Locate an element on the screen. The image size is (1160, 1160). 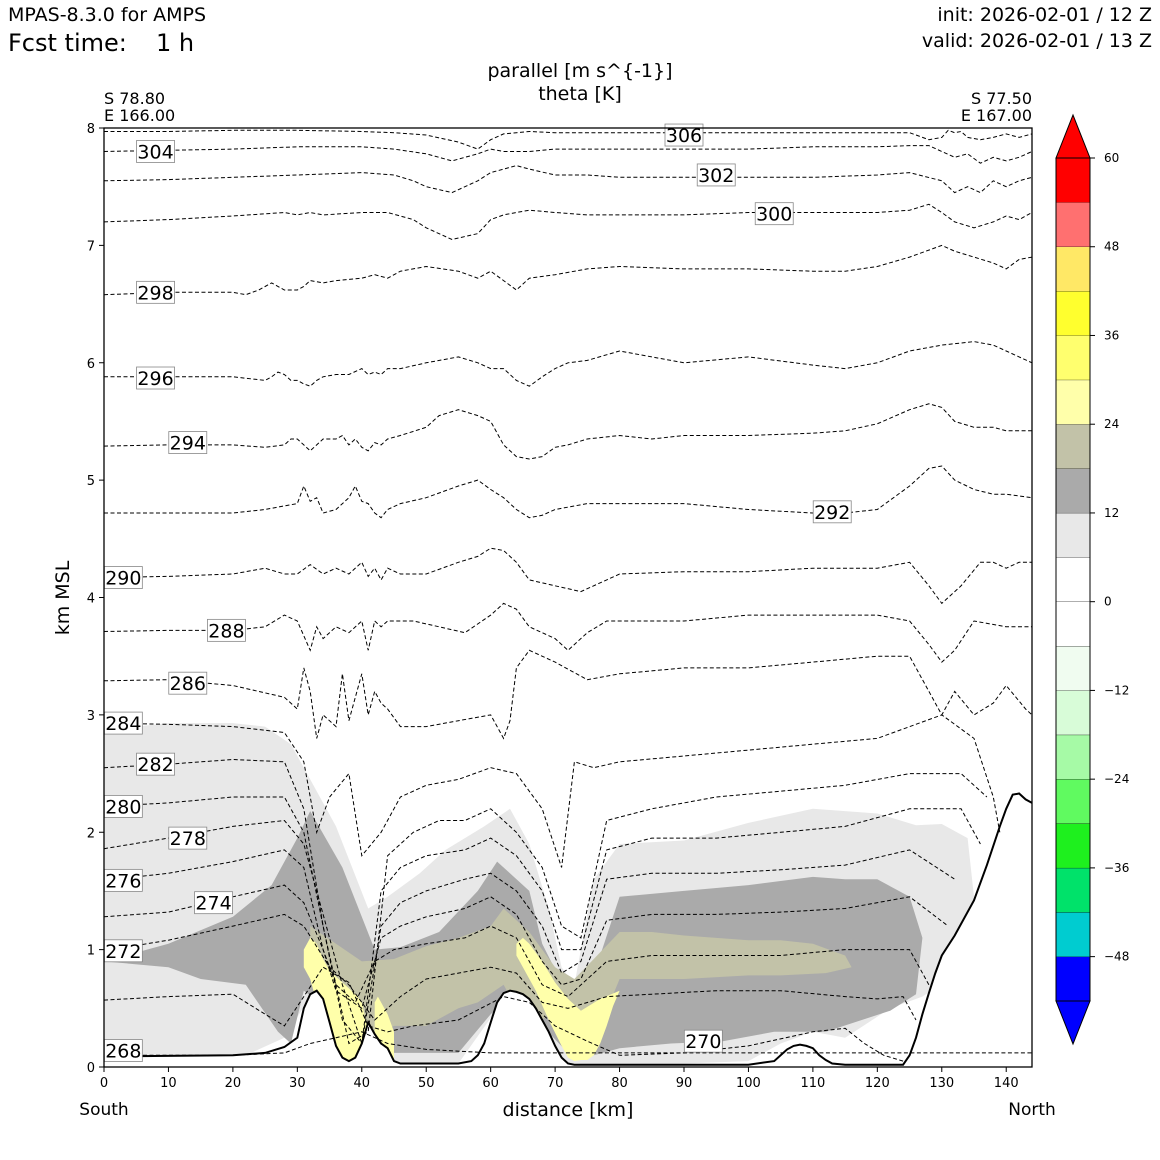
forecast-time-value: 1 h is located at coordinates (175, 43).